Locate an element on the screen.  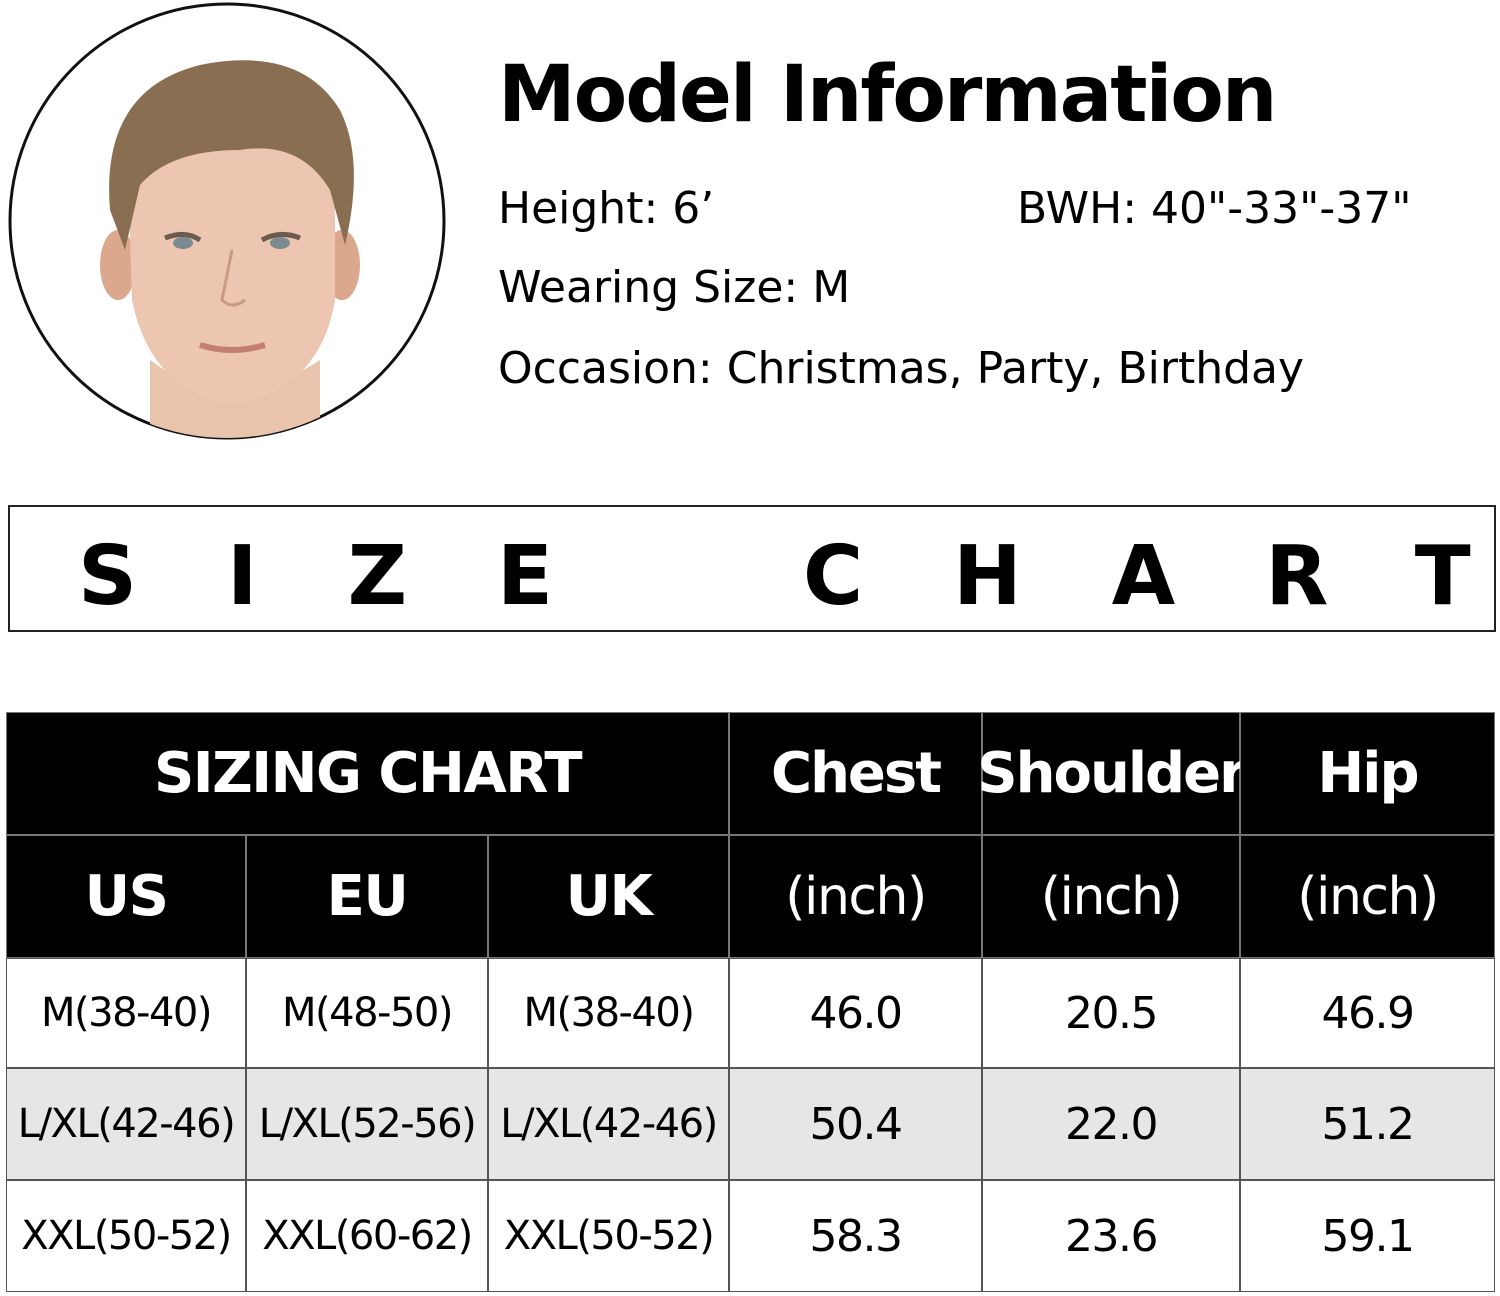
banner-word: SIZE is located at coordinates (361, 576).